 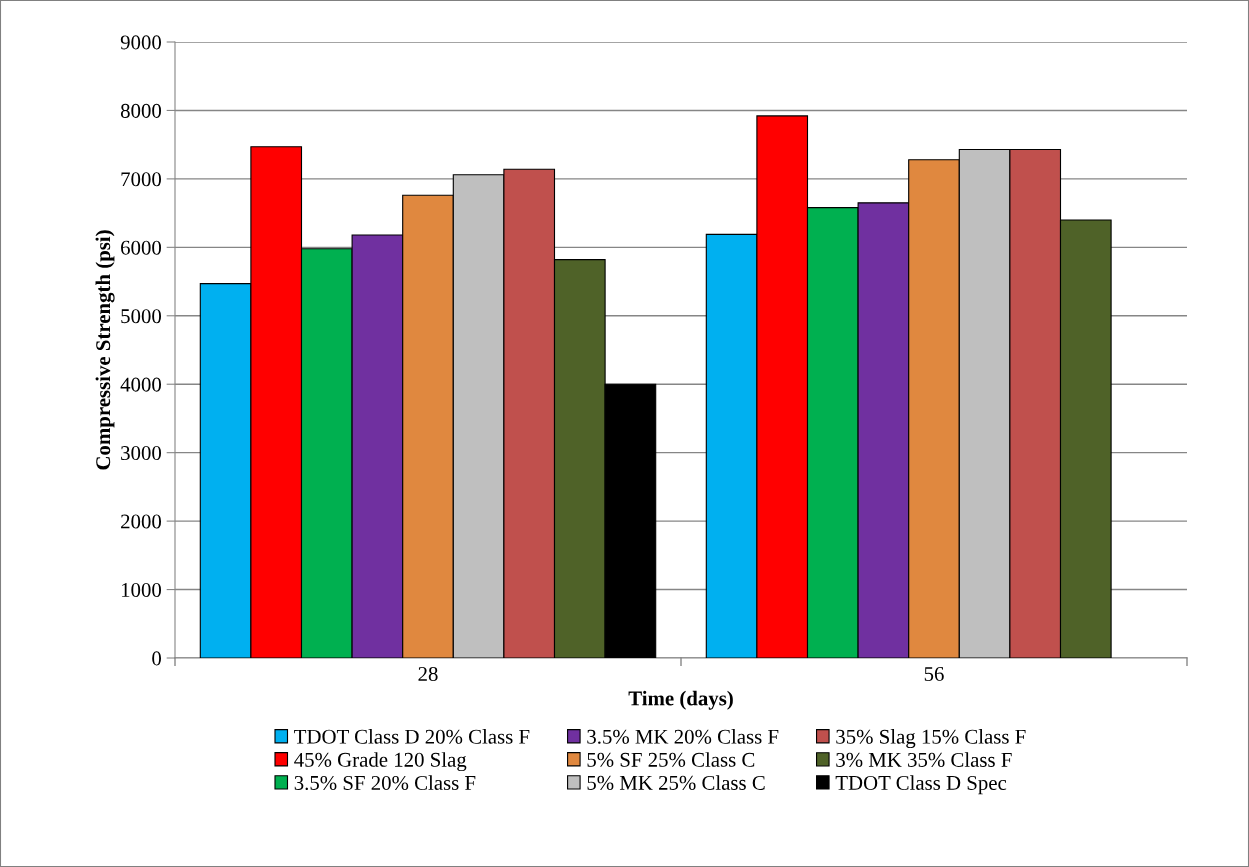 What do you see at coordinates (683, 736) in the screenshot?
I see `legend-label: 3.5% MK 20% Class F` at bounding box center [683, 736].